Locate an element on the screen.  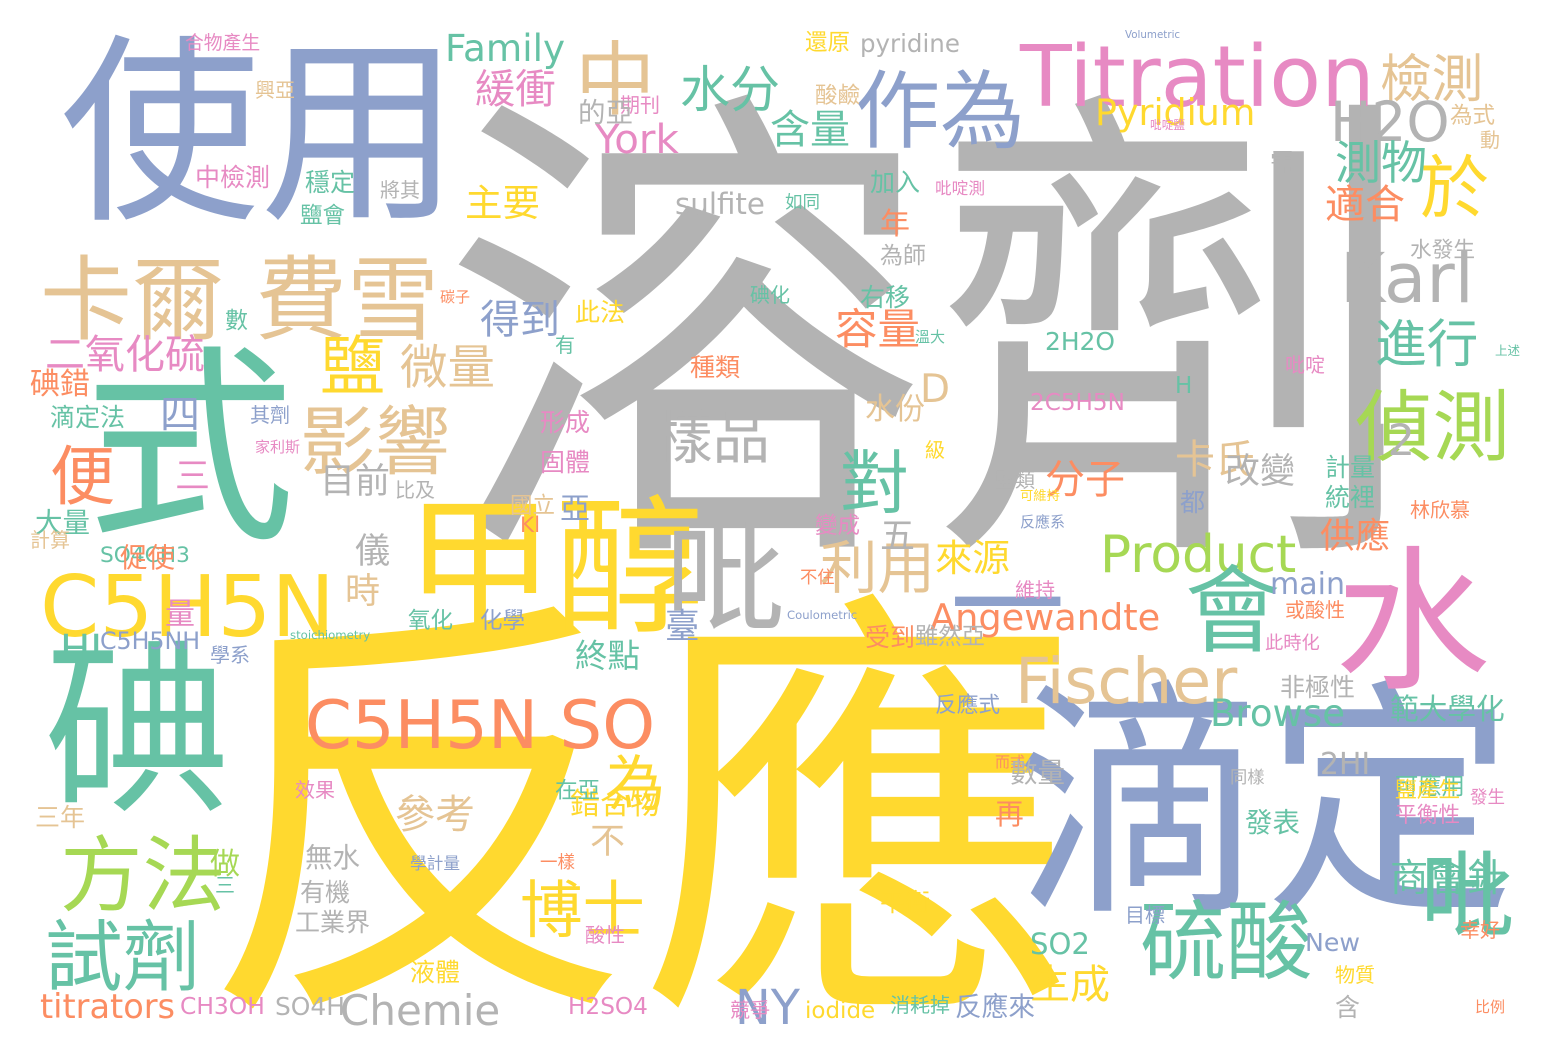
cloud-word: 雖然亞 is located at coordinates (950, 636).